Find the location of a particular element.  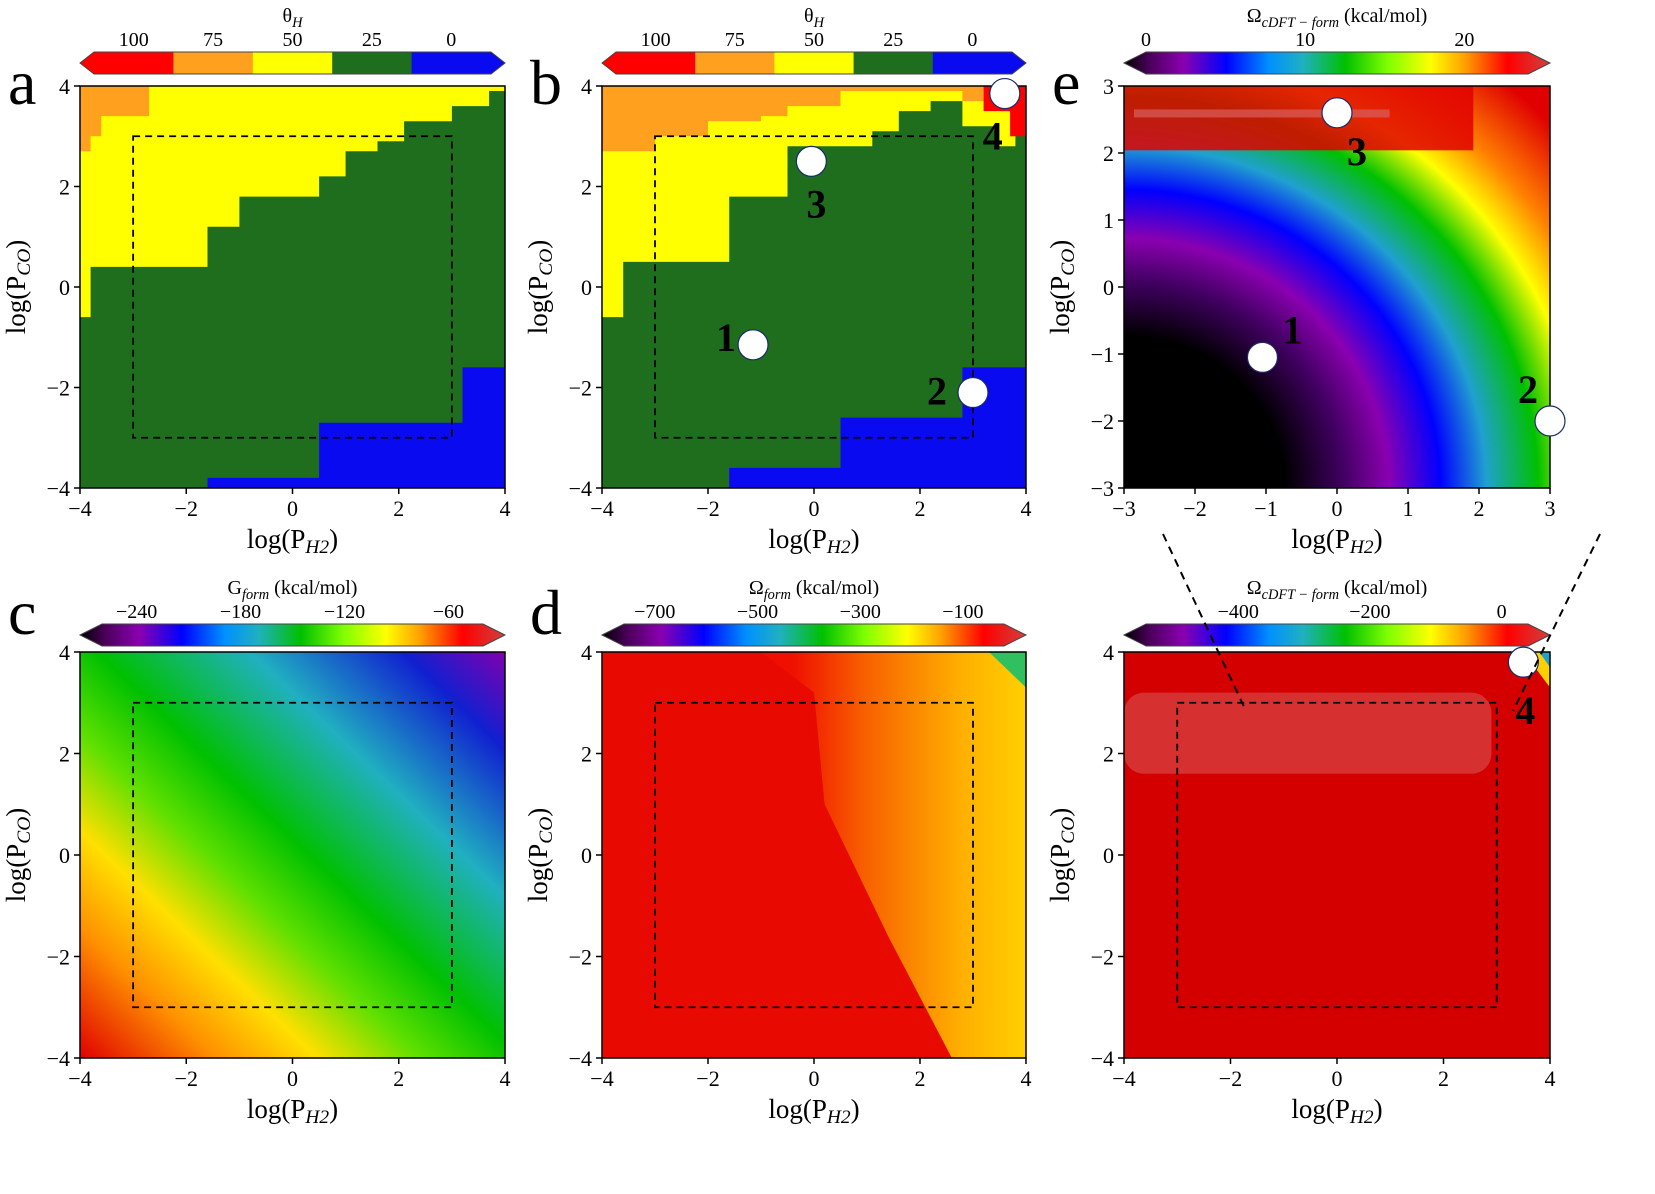

panel-b-map is located at coordinates (814, 287).